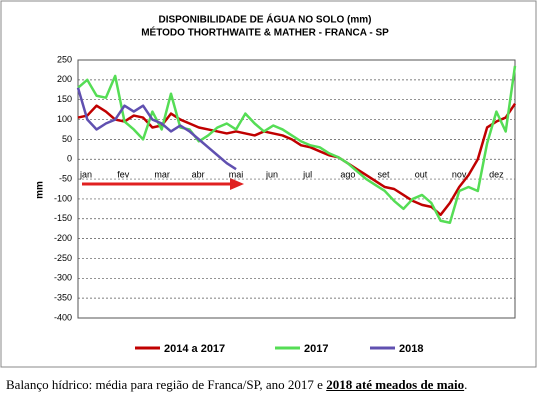  Describe the element at coordinates (265, 19) in the screenshot. I see `chart-title: DISPONIBILIDADE DE ÁGUA NO SOLO (mm)` at that location.